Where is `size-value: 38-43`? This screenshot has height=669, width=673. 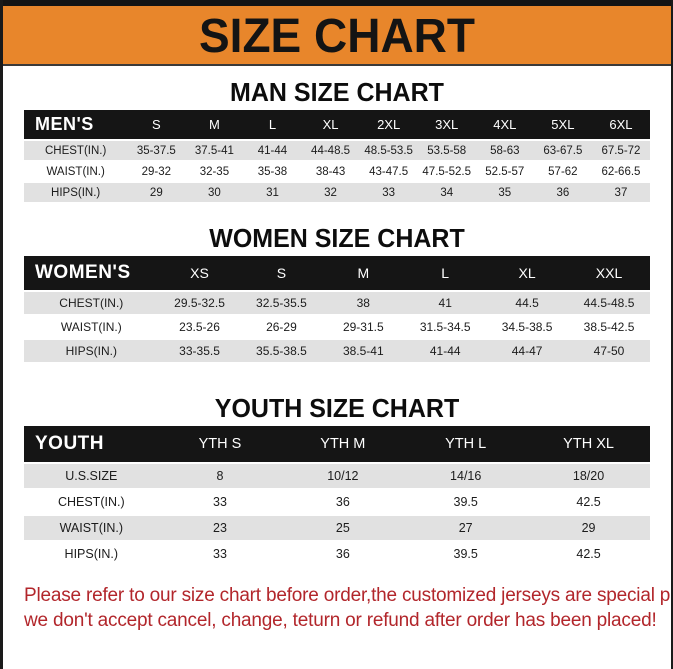
size-value: 38-43 is located at coordinates (330, 171).